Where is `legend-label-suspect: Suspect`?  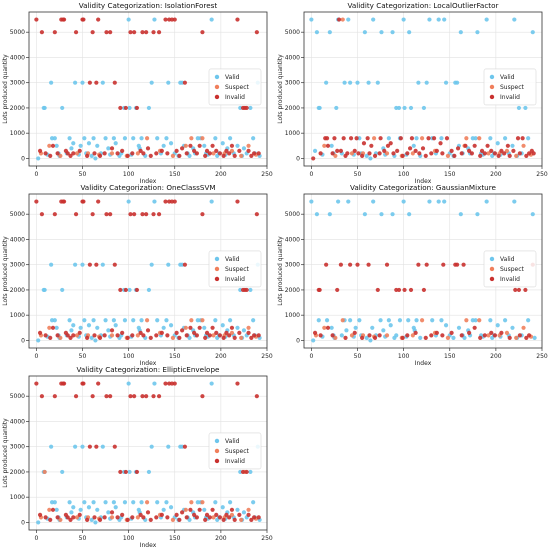
legend-label-suspect: Suspect is located at coordinates (512, 87).